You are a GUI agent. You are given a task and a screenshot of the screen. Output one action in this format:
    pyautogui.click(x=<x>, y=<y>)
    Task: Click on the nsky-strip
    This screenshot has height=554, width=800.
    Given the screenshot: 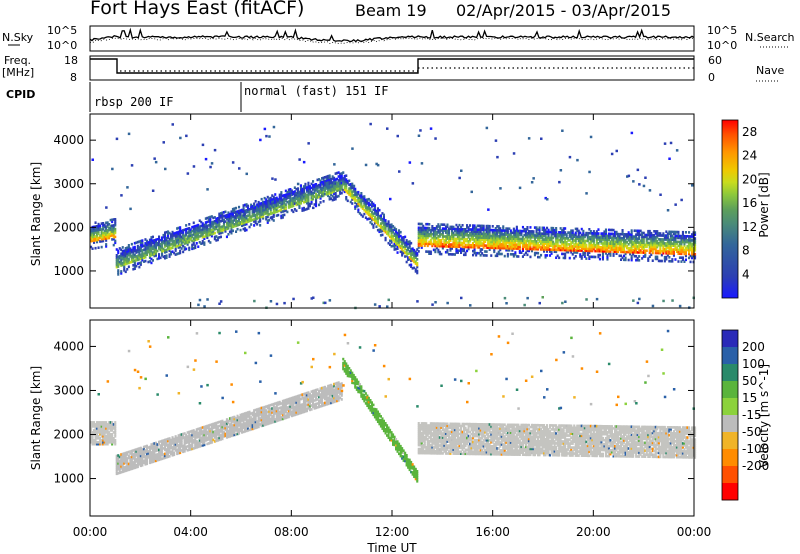 What is the action you would take?
    pyautogui.click(x=392, y=38)
    